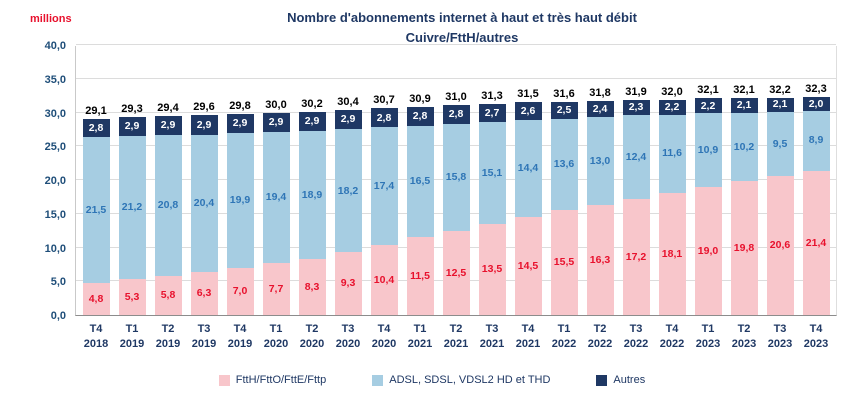  I want to click on bar-value-label: 7,0, so click(240, 291).